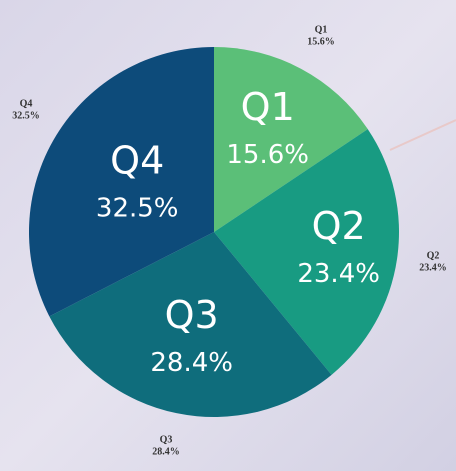 The width and height of the screenshot is (456, 471). I want to click on background-decoration, so click(422, 135).